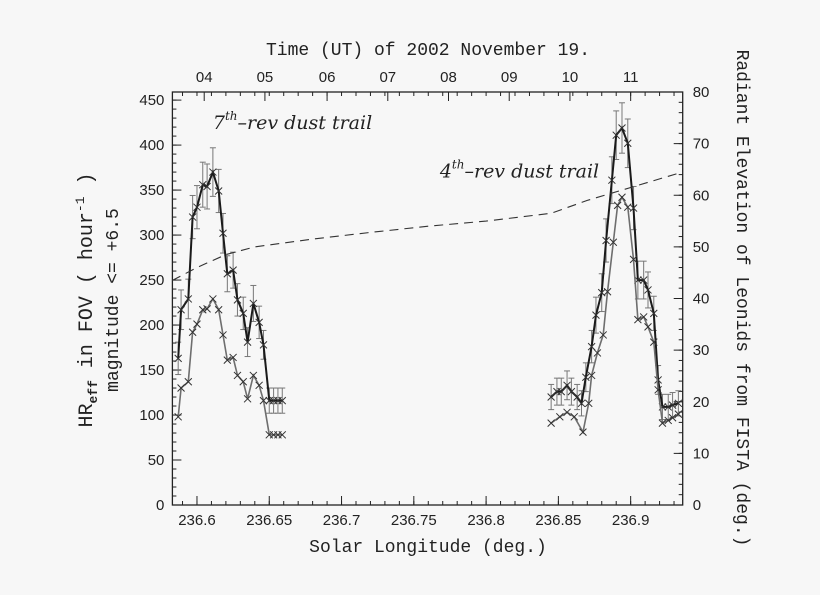  Describe the element at coordinates (486, 520) in the screenshot. I see `x-tick-label: 236.8` at that location.